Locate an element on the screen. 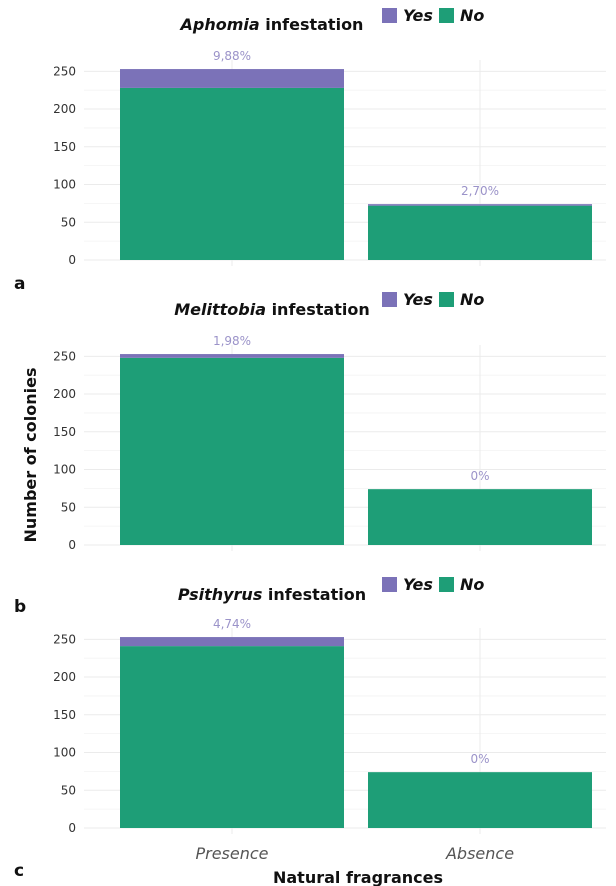 The width and height of the screenshot is (616, 886). bar-percent-label: 1,98% is located at coordinates (232, 341).